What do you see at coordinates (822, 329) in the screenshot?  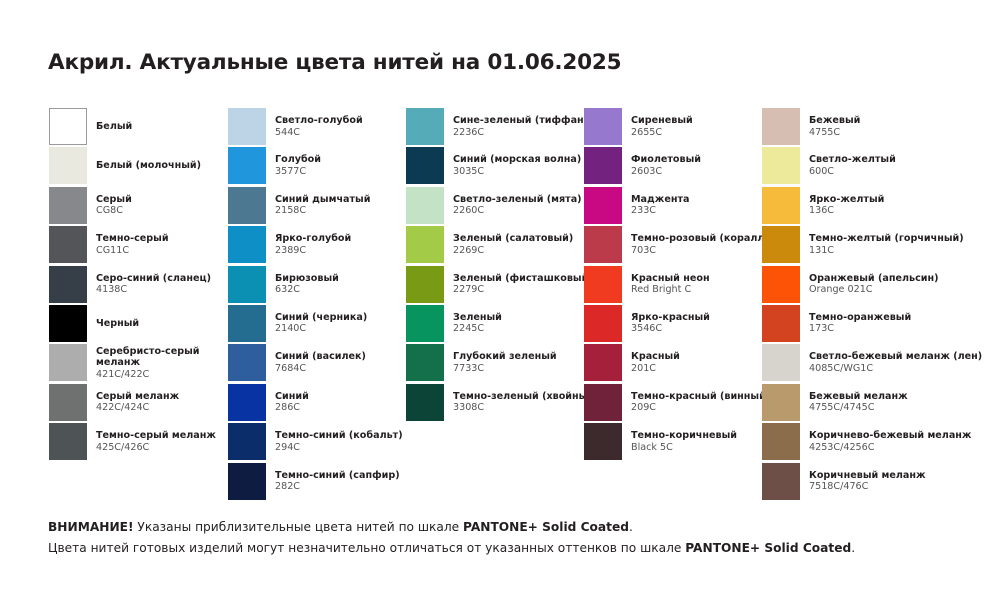 I see `pantone-code: 173C` at bounding box center [822, 329].